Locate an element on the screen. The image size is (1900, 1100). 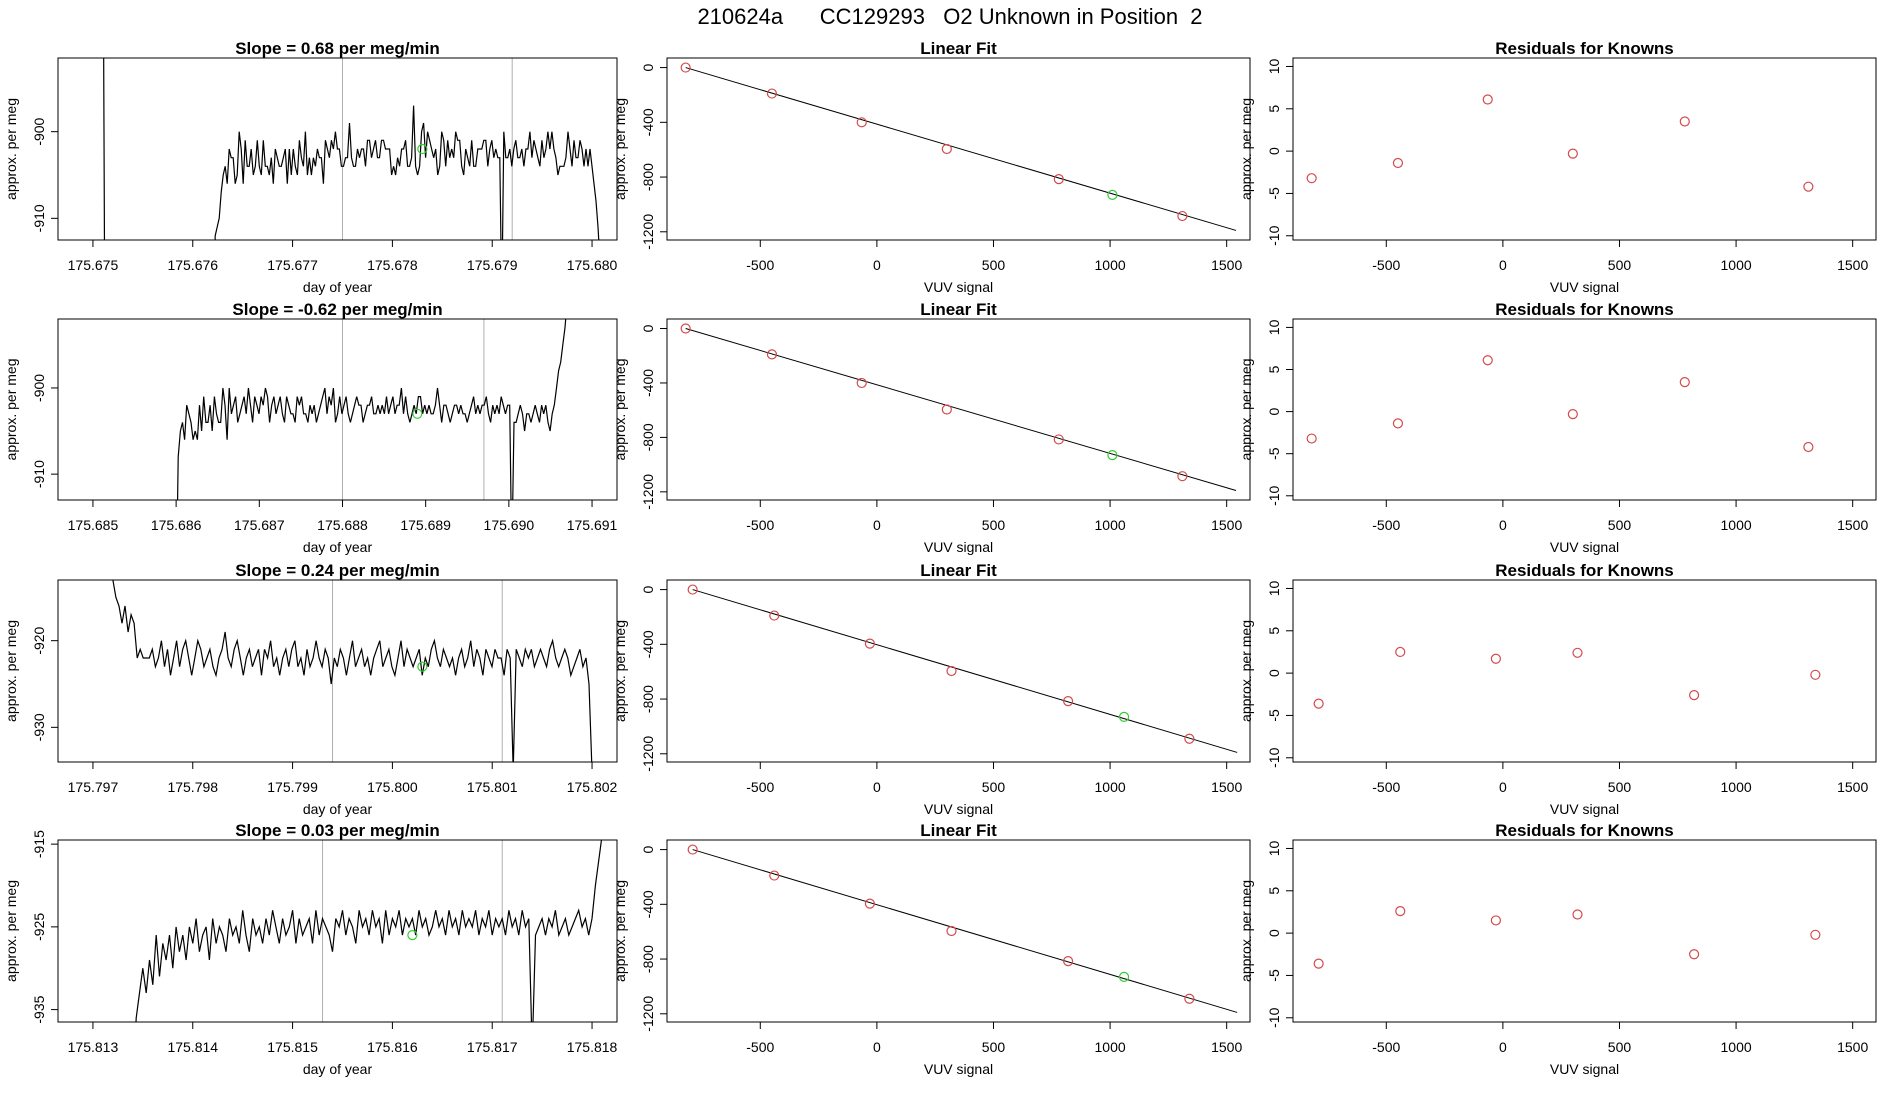
x-tick-label: 175.798 is located at coordinates (192, 787).